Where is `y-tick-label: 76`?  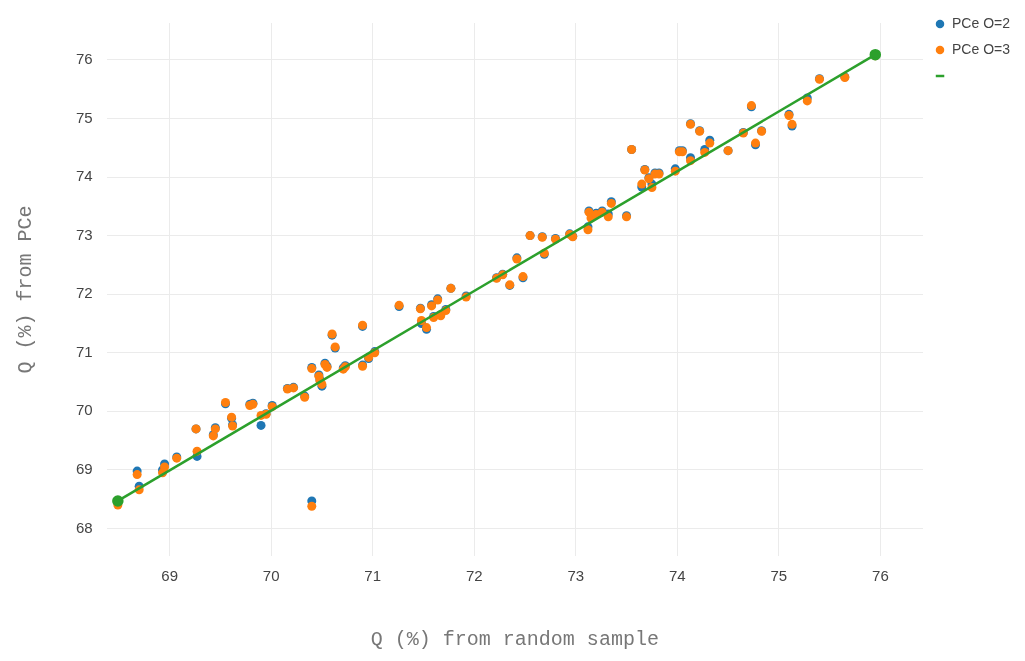
y-tick-label: 76 is located at coordinates (84, 59).